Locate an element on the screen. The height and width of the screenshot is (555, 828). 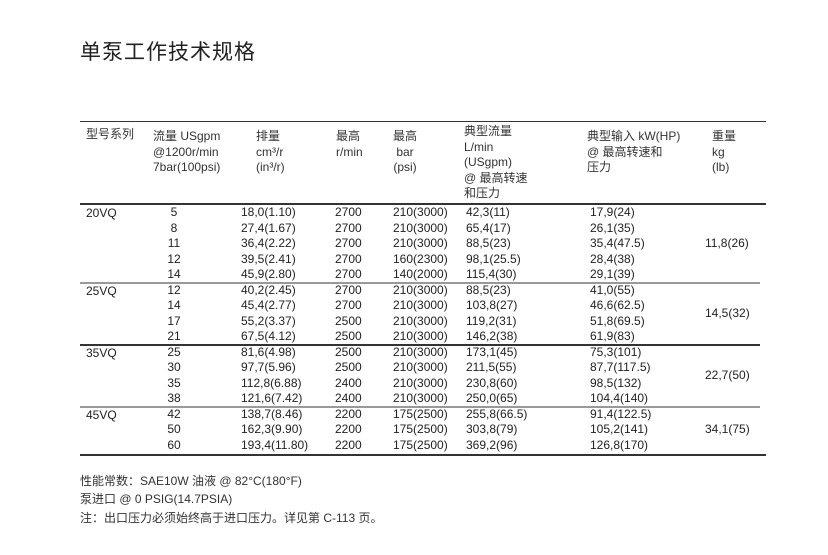
typical-power-cell: 75,3(101) is located at coordinates (616, 351).